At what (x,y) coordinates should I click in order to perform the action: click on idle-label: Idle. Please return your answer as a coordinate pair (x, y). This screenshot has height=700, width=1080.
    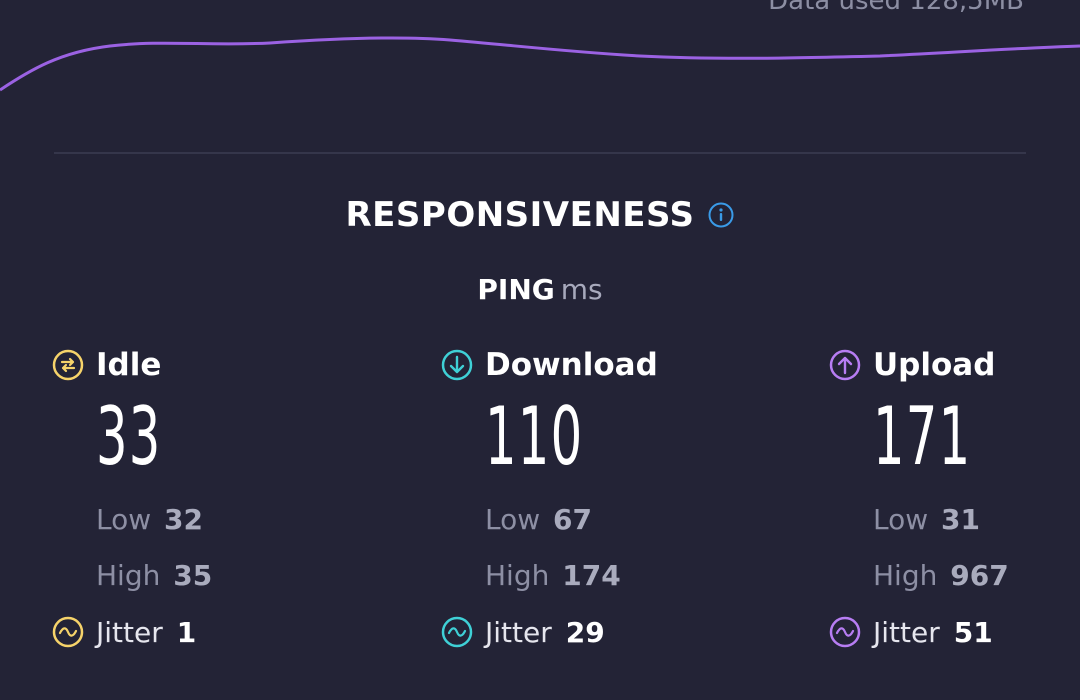
    Looking at the image, I should click on (129, 365).